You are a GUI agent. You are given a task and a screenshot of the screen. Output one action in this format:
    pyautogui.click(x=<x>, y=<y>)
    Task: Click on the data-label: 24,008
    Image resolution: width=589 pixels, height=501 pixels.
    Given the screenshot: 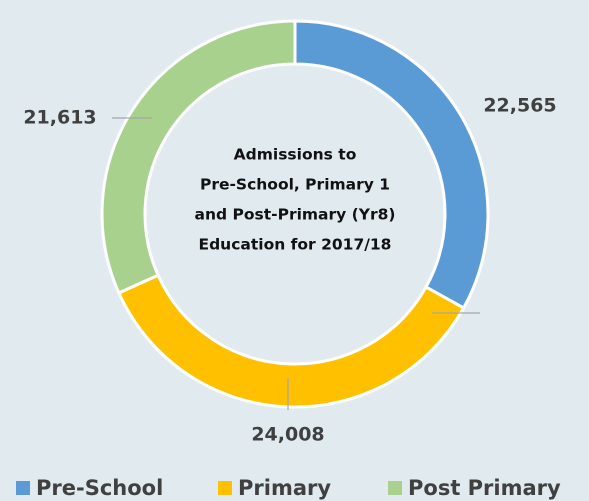 What is the action you would take?
    pyautogui.click(x=287, y=435)
    